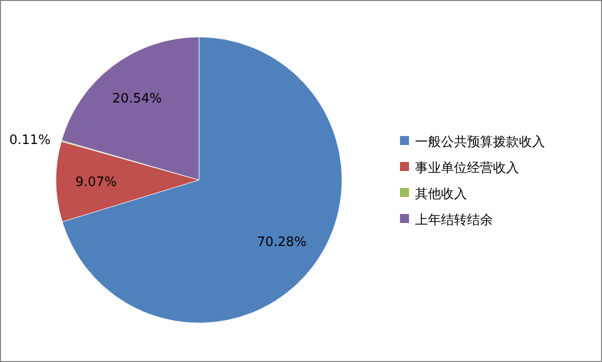  What do you see at coordinates (30, 140) in the screenshot?
I see `data-label: 0.11%` at bounding box center [30, 140].